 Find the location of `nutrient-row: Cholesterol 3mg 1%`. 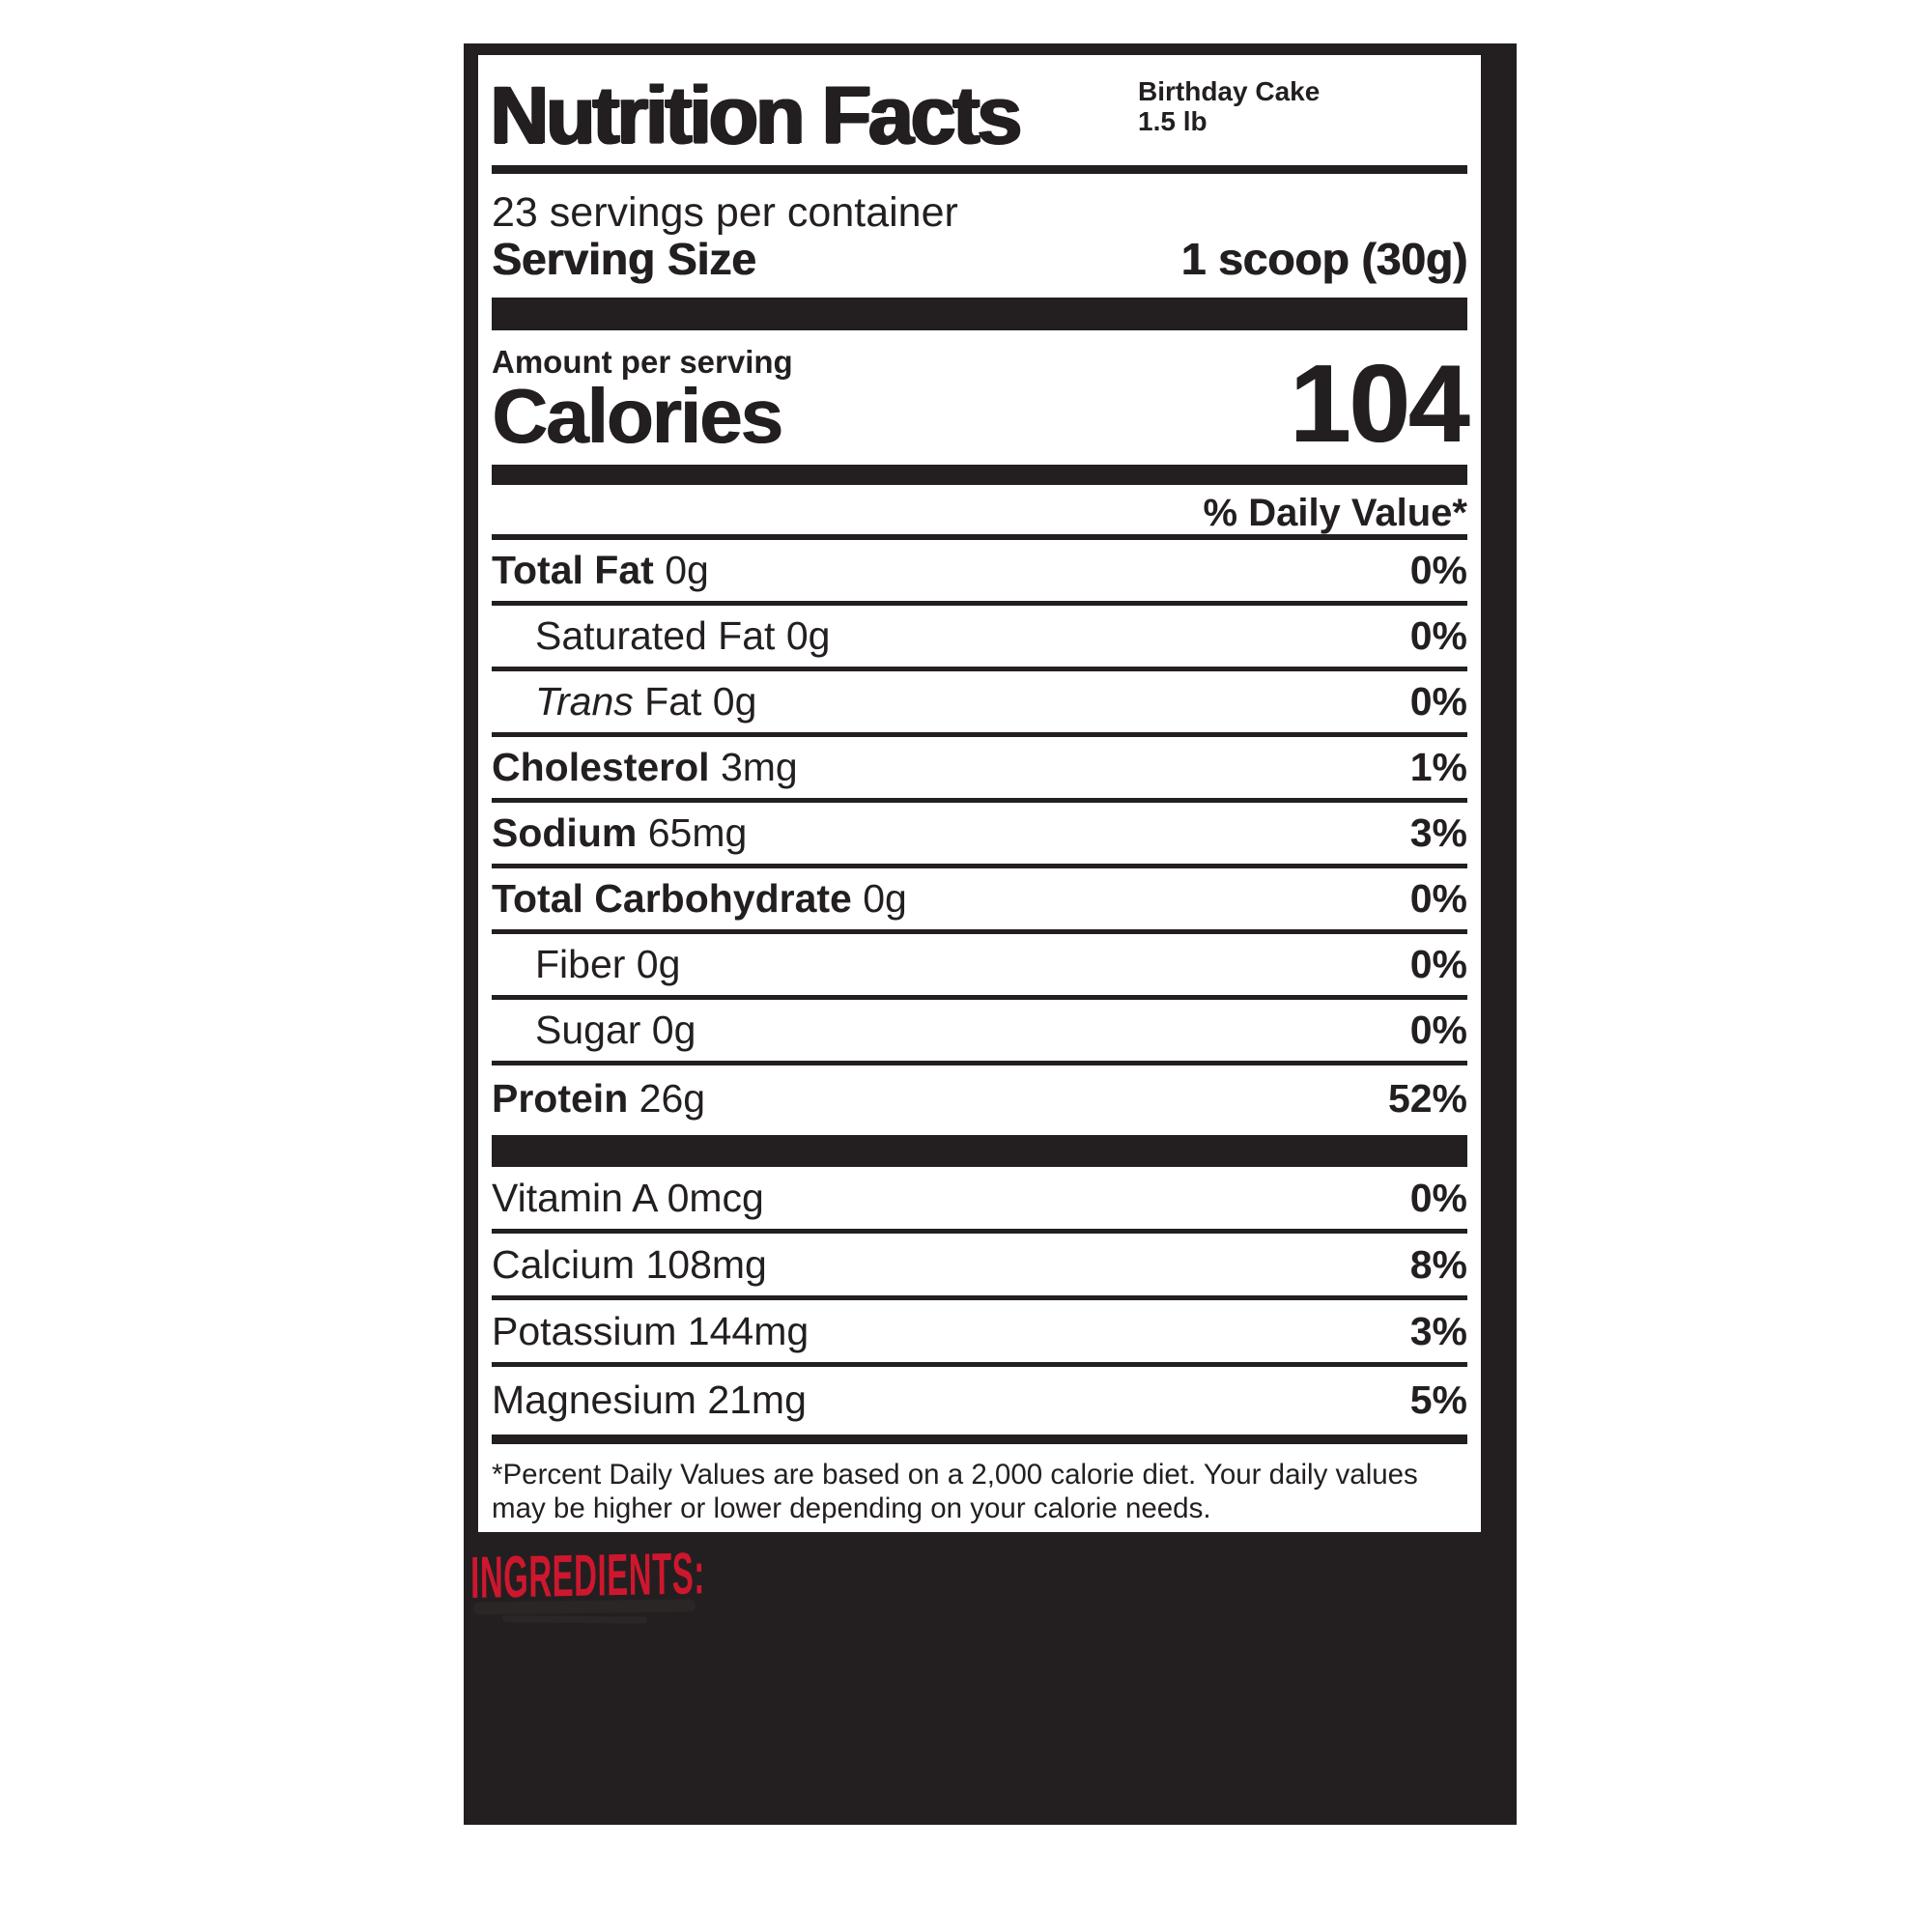

nutrient-row: Cholesterol 3mg 1% is located at coordinates (979, 770).